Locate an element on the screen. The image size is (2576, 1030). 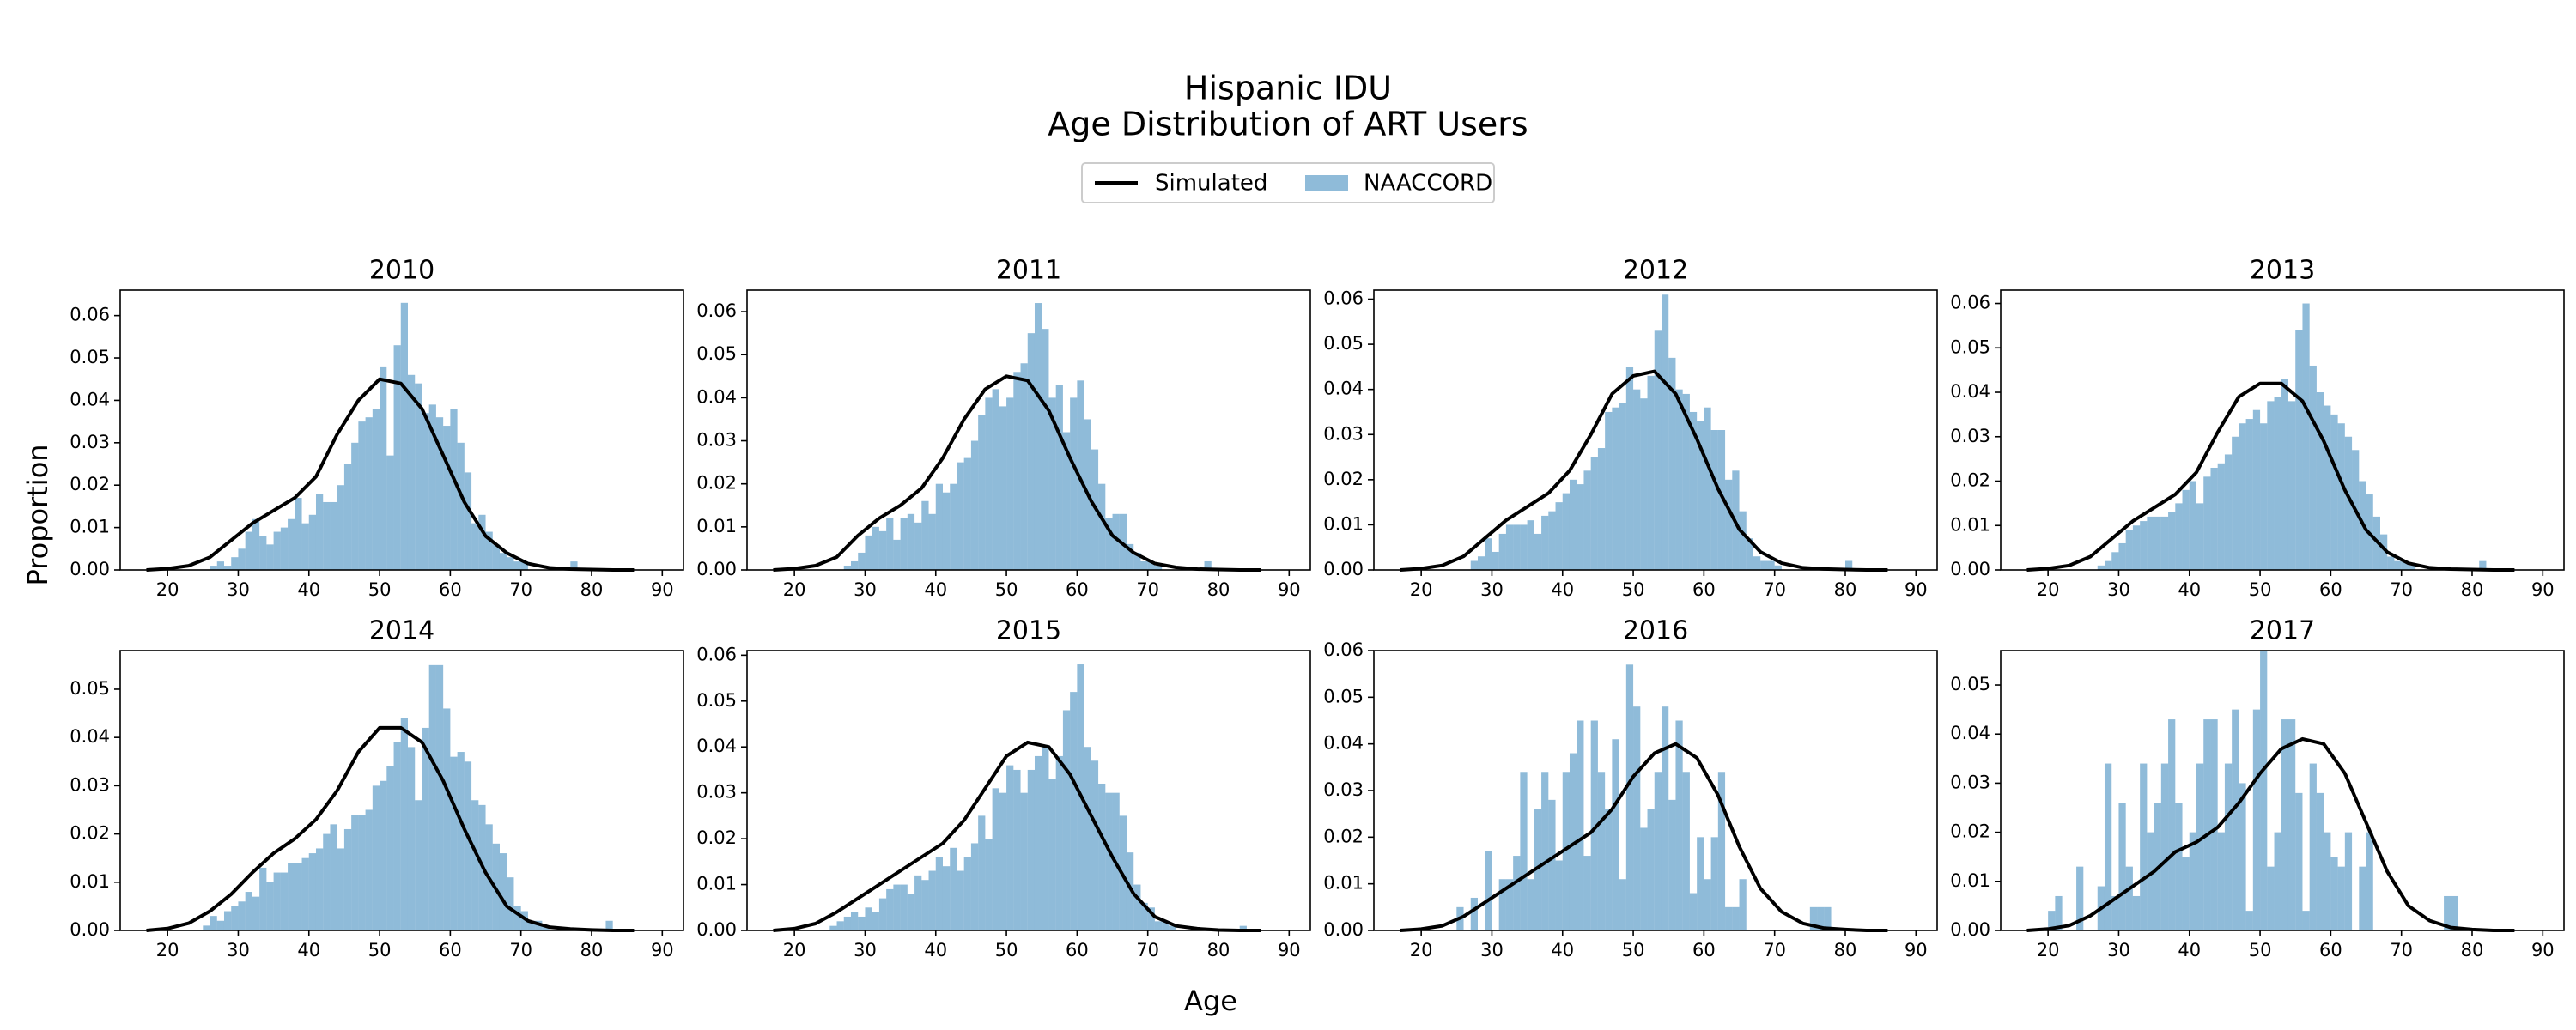
figure-subtitle: Age Distribution of ART Users is located at coordinates (1288, 124).